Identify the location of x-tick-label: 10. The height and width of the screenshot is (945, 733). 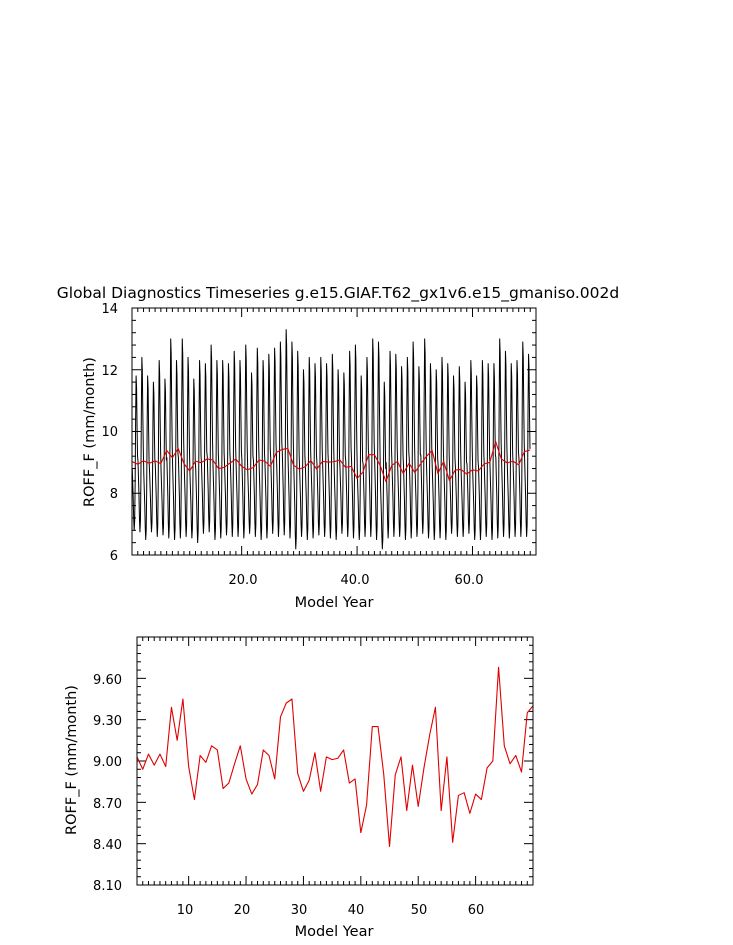
(185, 910).